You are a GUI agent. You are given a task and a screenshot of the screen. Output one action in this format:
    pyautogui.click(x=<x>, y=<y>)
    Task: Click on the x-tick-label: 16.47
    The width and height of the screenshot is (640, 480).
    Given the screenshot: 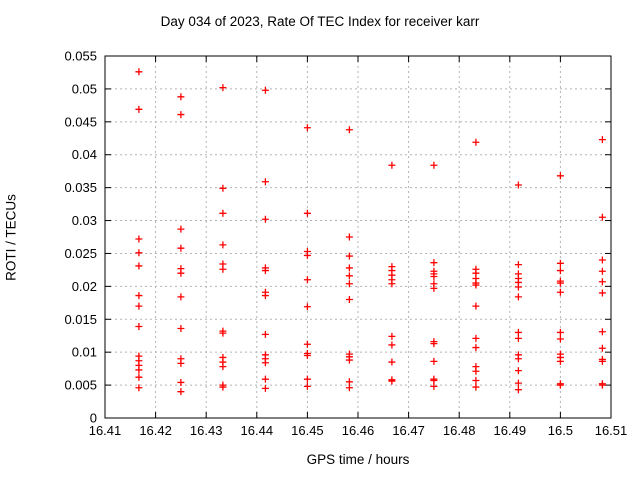 What is the action you would take?
    pyautogui.click(x=408, y=430)
    